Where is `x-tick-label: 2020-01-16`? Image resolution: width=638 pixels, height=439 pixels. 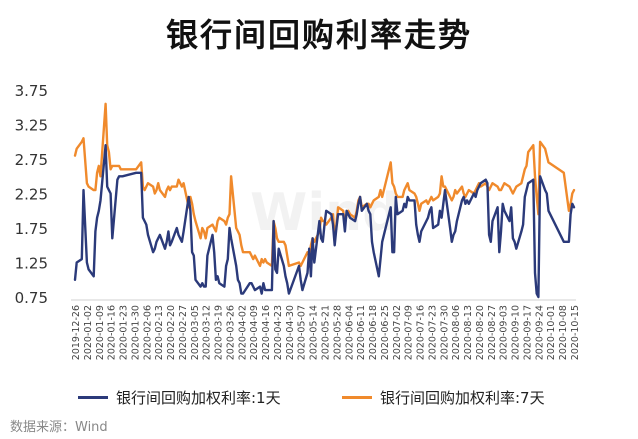 x-tick-label: 2020-01-16 is located at coordinates (112, 332).